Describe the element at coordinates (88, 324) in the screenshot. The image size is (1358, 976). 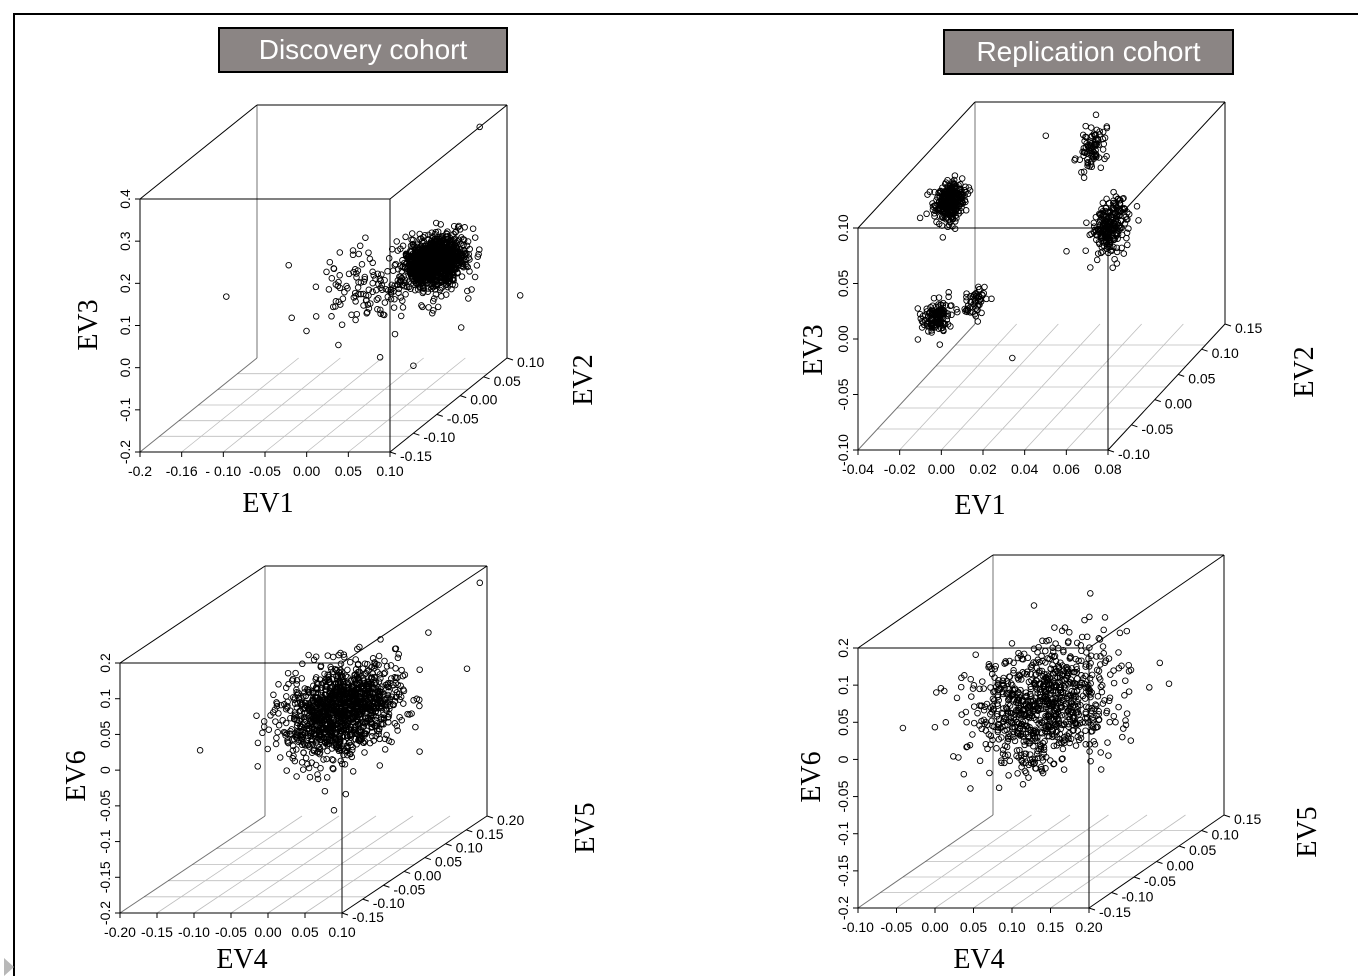
I see `z-axis-title: EV3` at that location.